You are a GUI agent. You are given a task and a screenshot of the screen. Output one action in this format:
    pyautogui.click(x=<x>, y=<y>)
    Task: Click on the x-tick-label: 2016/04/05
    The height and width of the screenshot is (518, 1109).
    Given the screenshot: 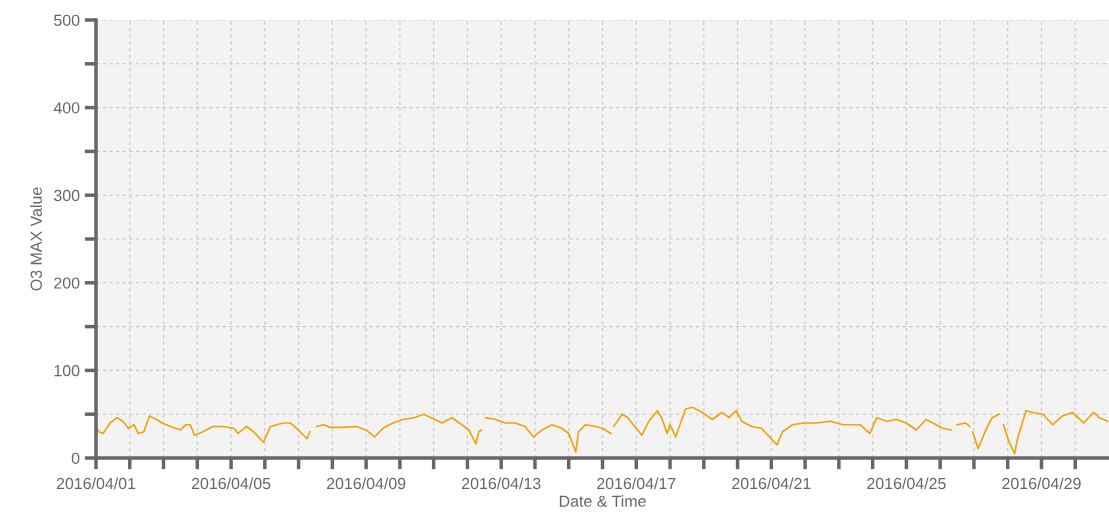 What is the action you would take?
    pyautogui.click(x=231, y=483)
    